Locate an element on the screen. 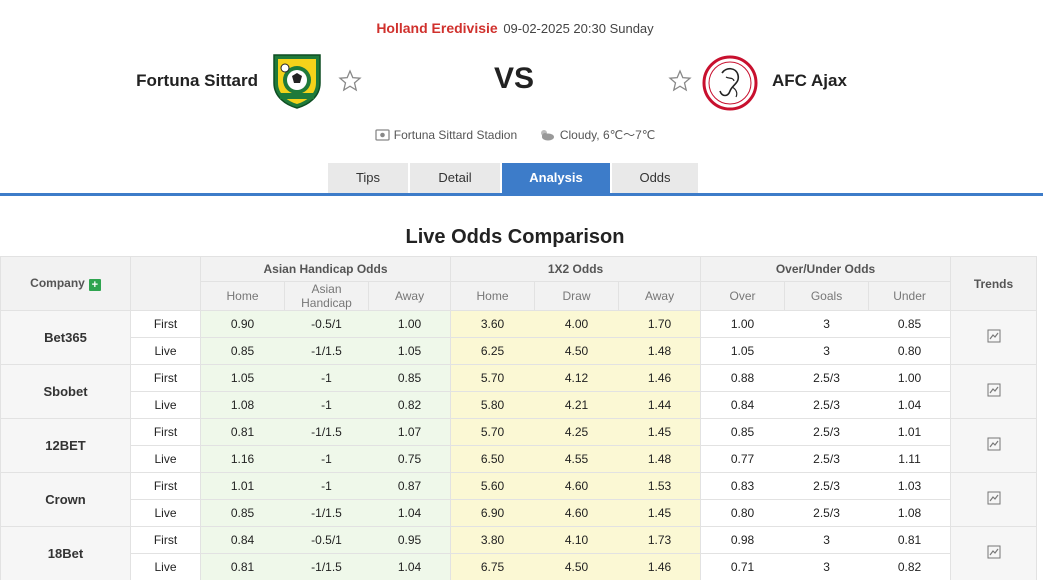  company-name: Sbobet is located at coordinates (65, 391).